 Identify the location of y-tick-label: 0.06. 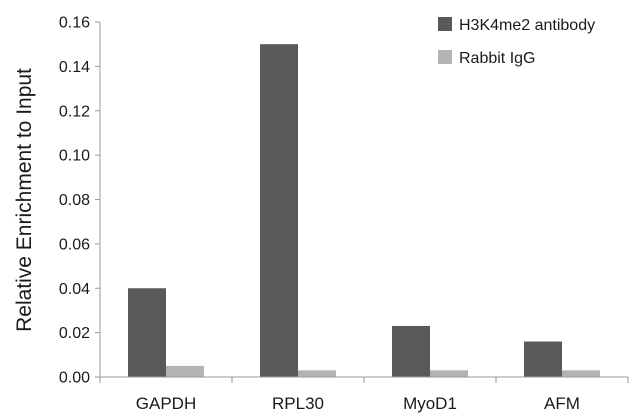
(74, 244).